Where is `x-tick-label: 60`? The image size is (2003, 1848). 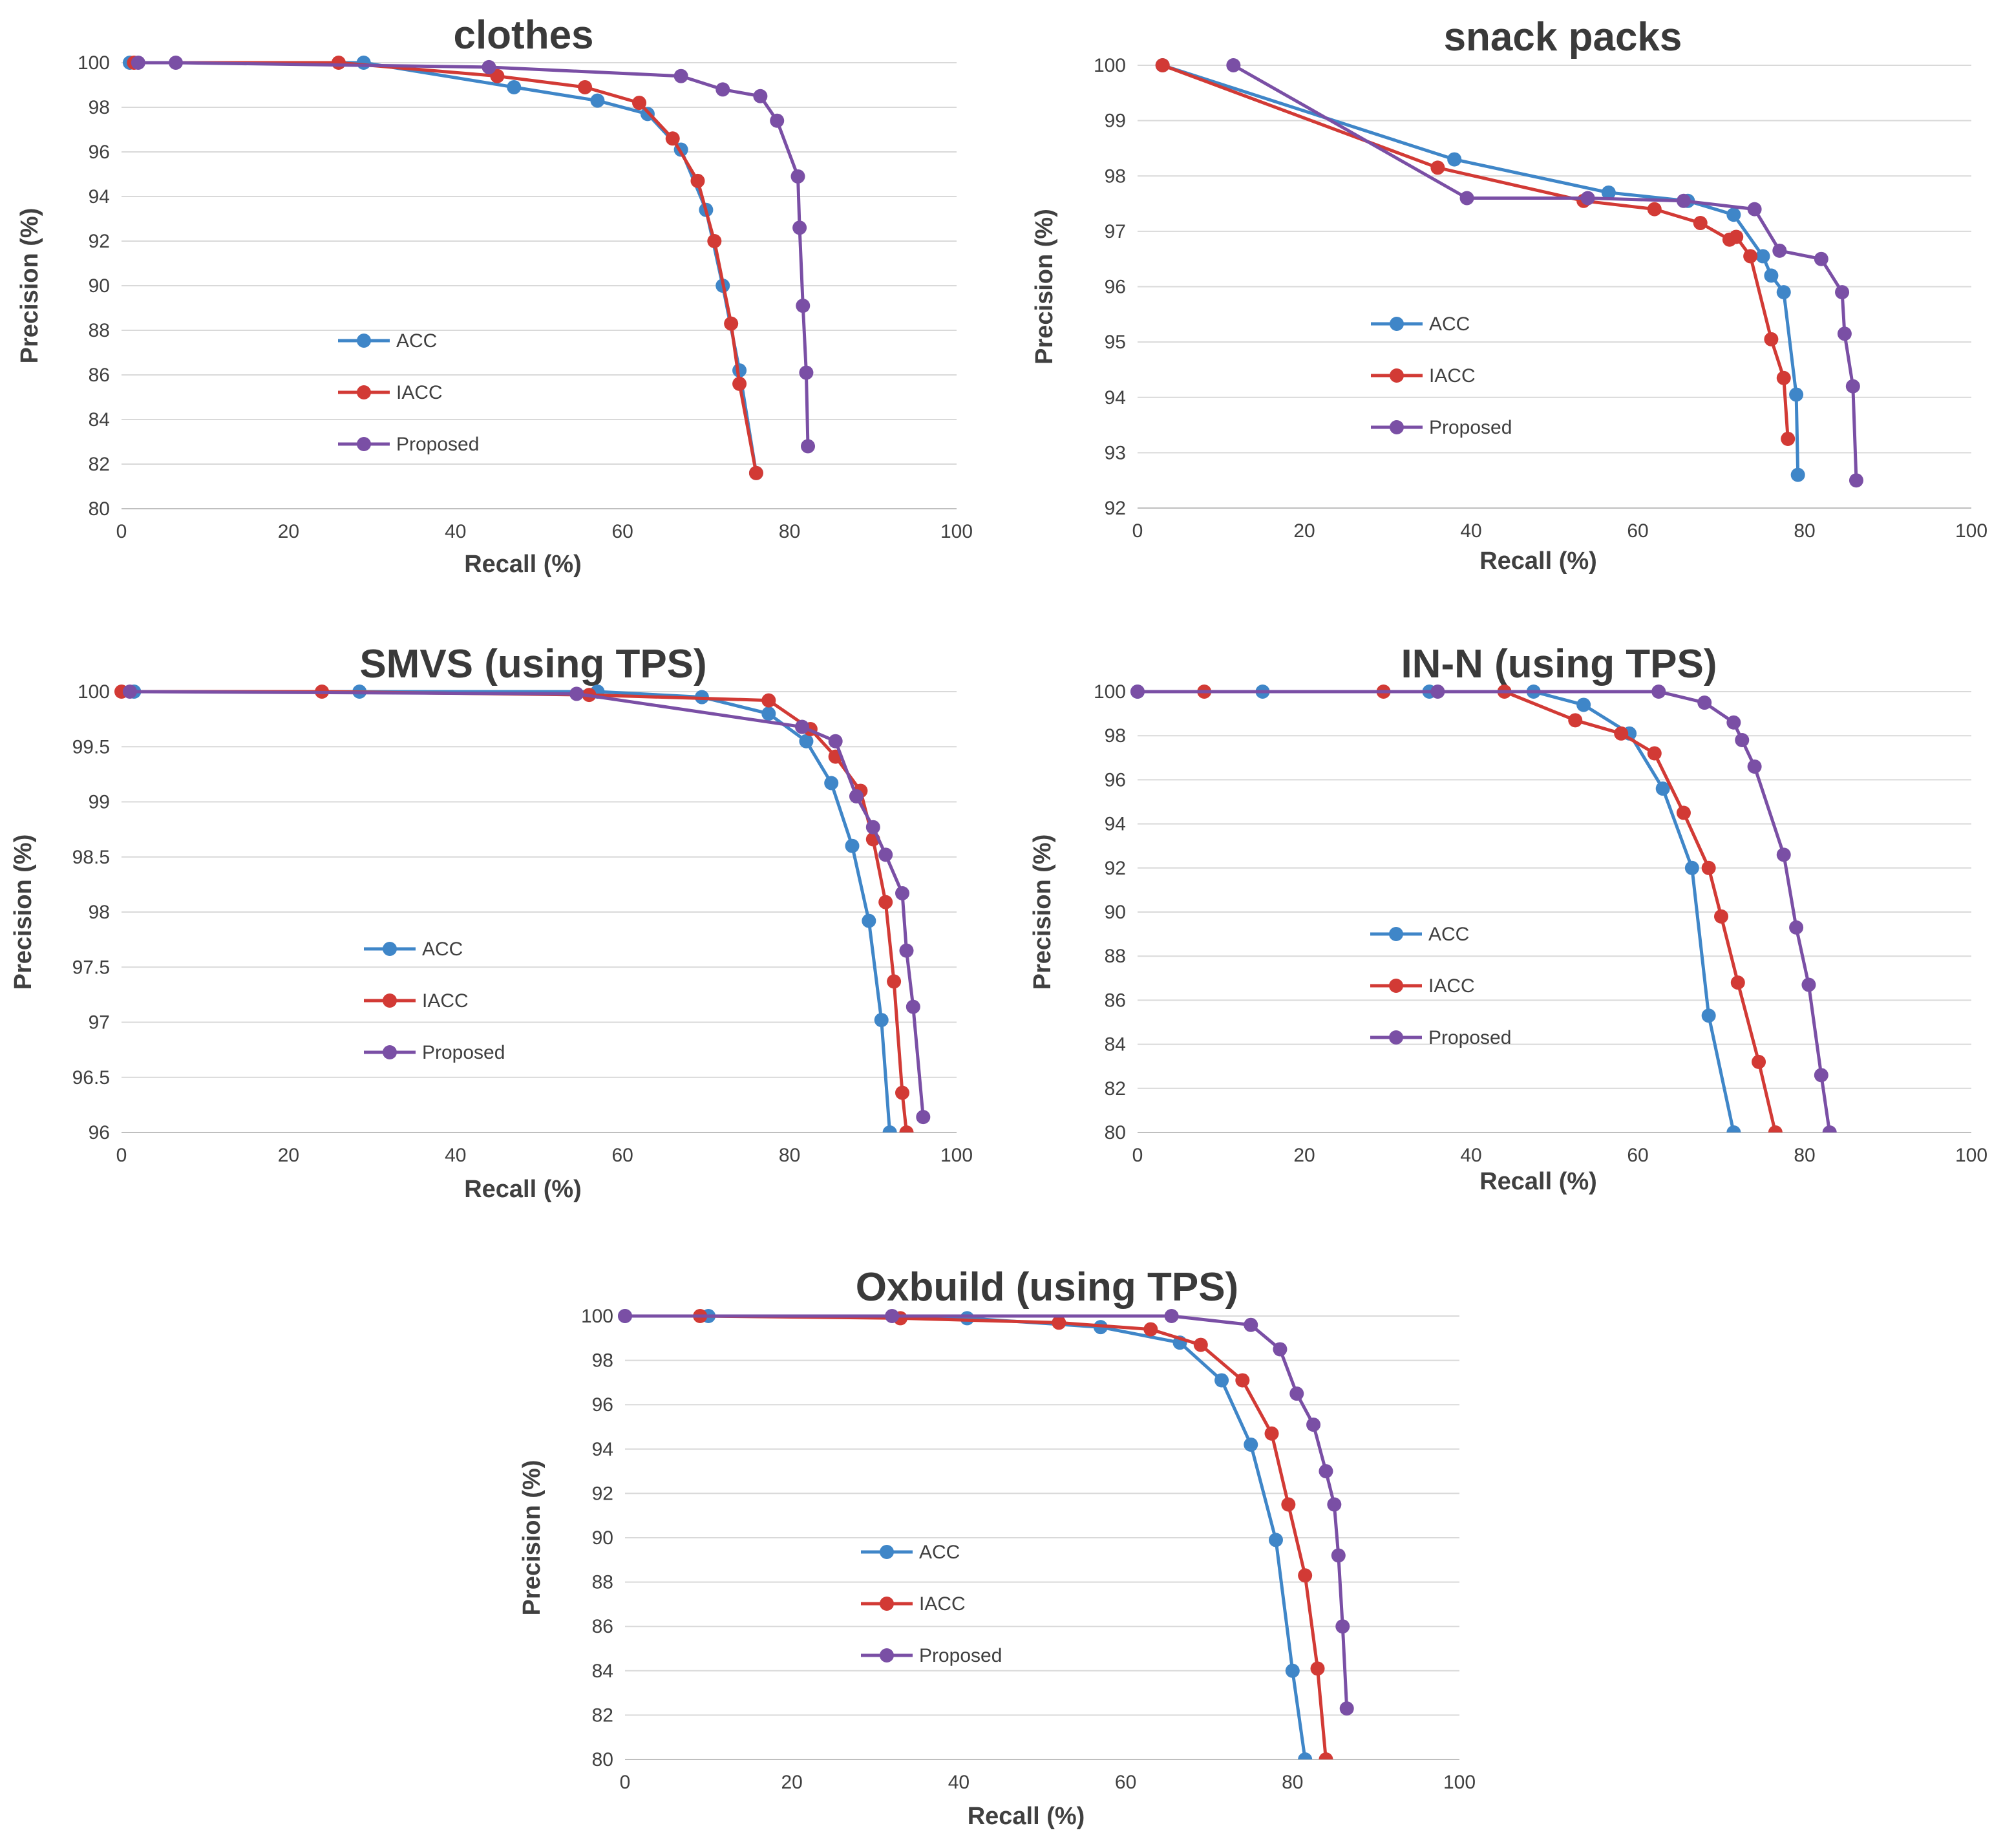
x-tick-label: 60 is located at coordinates (1638, 1155).